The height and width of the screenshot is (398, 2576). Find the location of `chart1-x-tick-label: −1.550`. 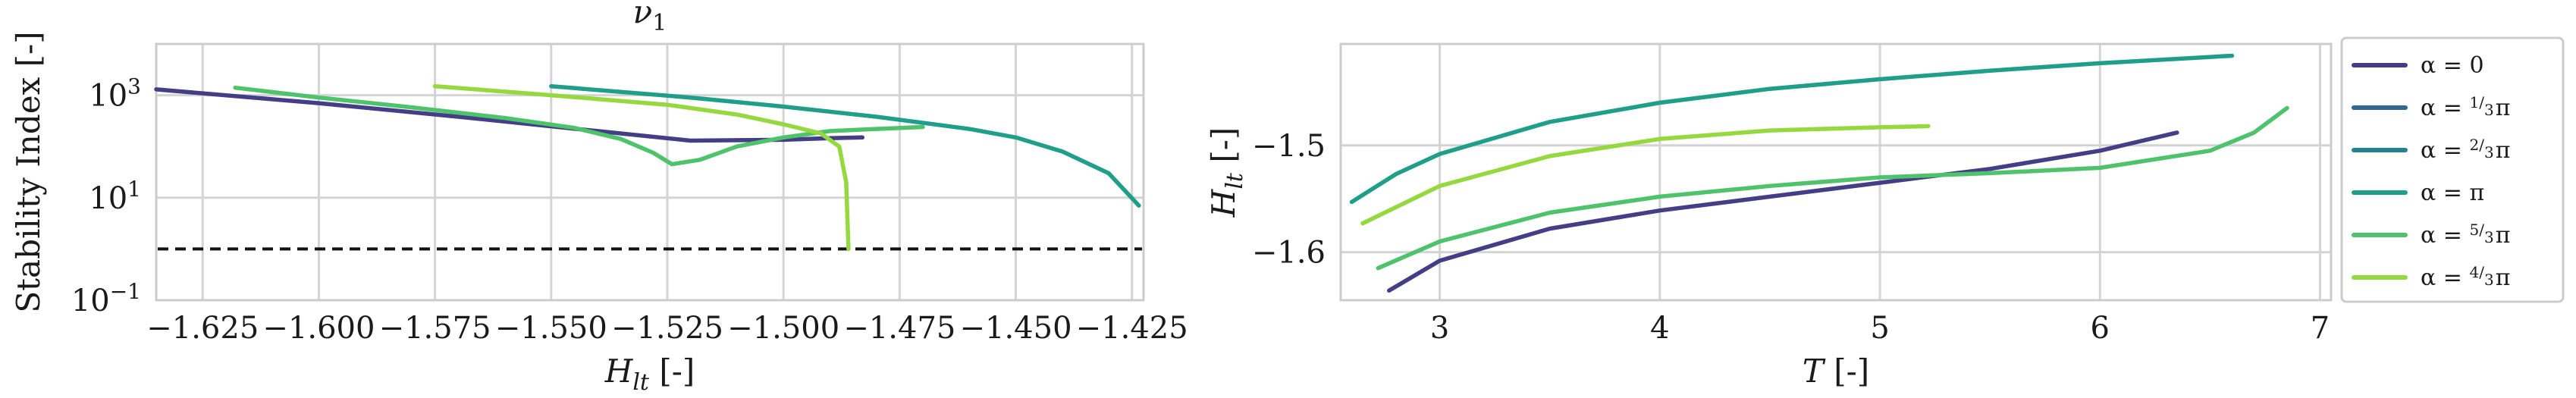

chart1-x-tick-label: −1.550 is located at coordinates (551, 328).